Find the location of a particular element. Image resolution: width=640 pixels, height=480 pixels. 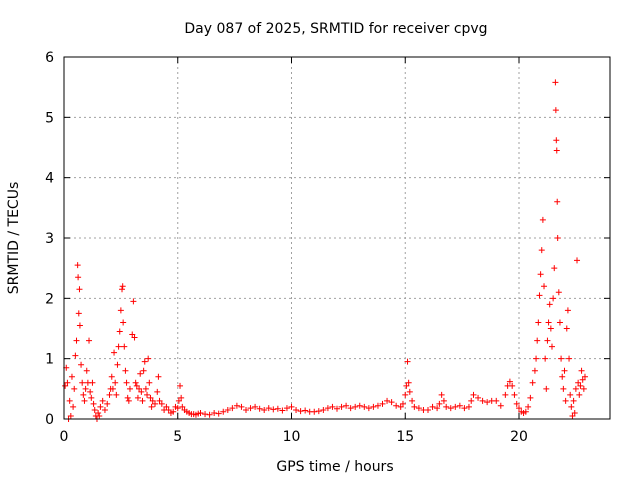

y-tick-label: 5 is located at coordinates (49, 118).